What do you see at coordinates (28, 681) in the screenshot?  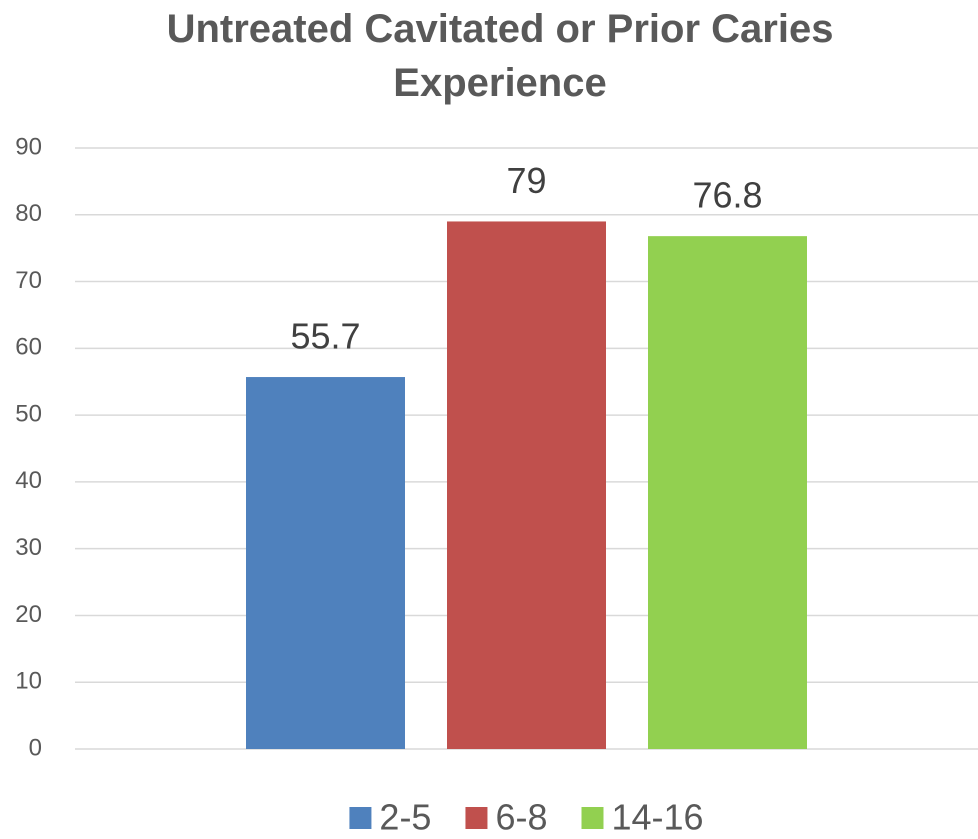 I see `y-tick-label: 10` at bounding box center [28, 681].